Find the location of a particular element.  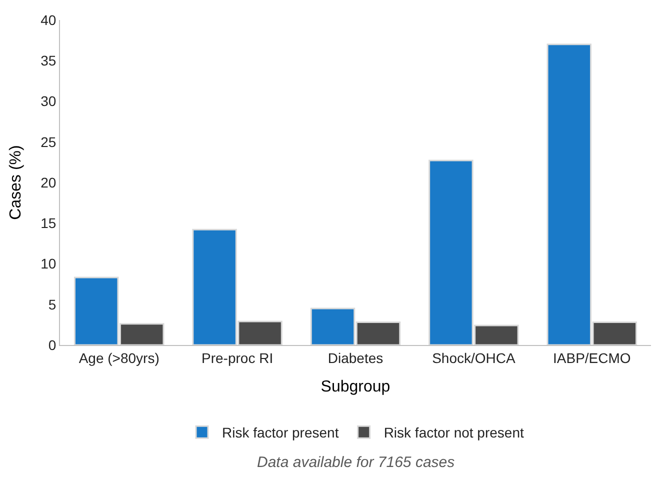

x-tick-label: Shock/OHCA is located at coordinates (474, 358).